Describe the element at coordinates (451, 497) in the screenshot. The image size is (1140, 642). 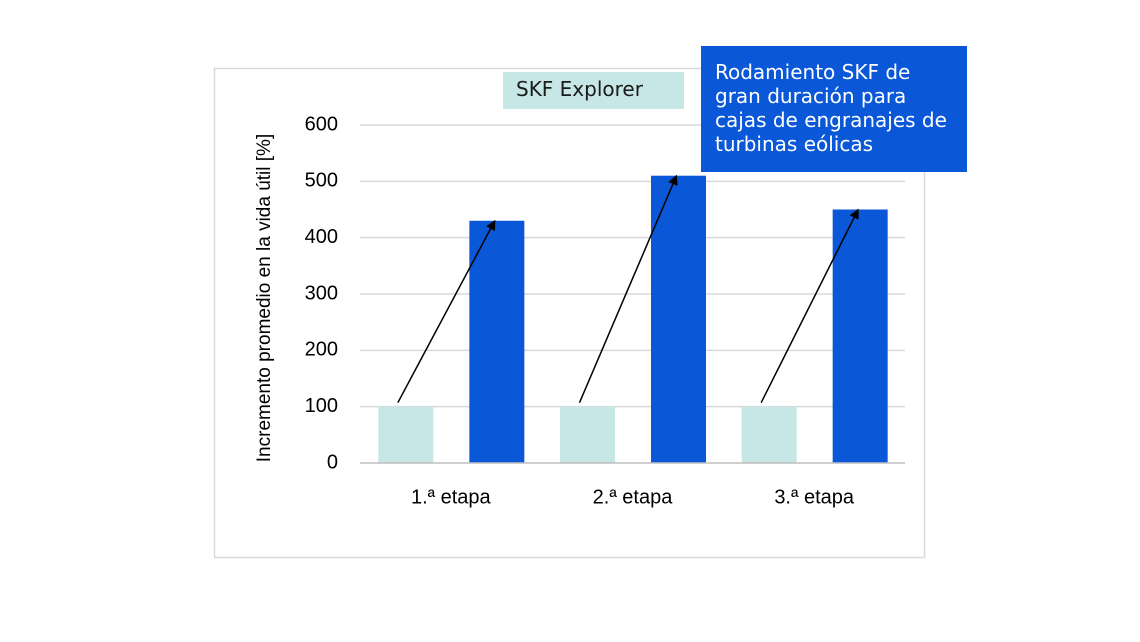
I see `x-tick-label: 1.ª etapa` at that location.